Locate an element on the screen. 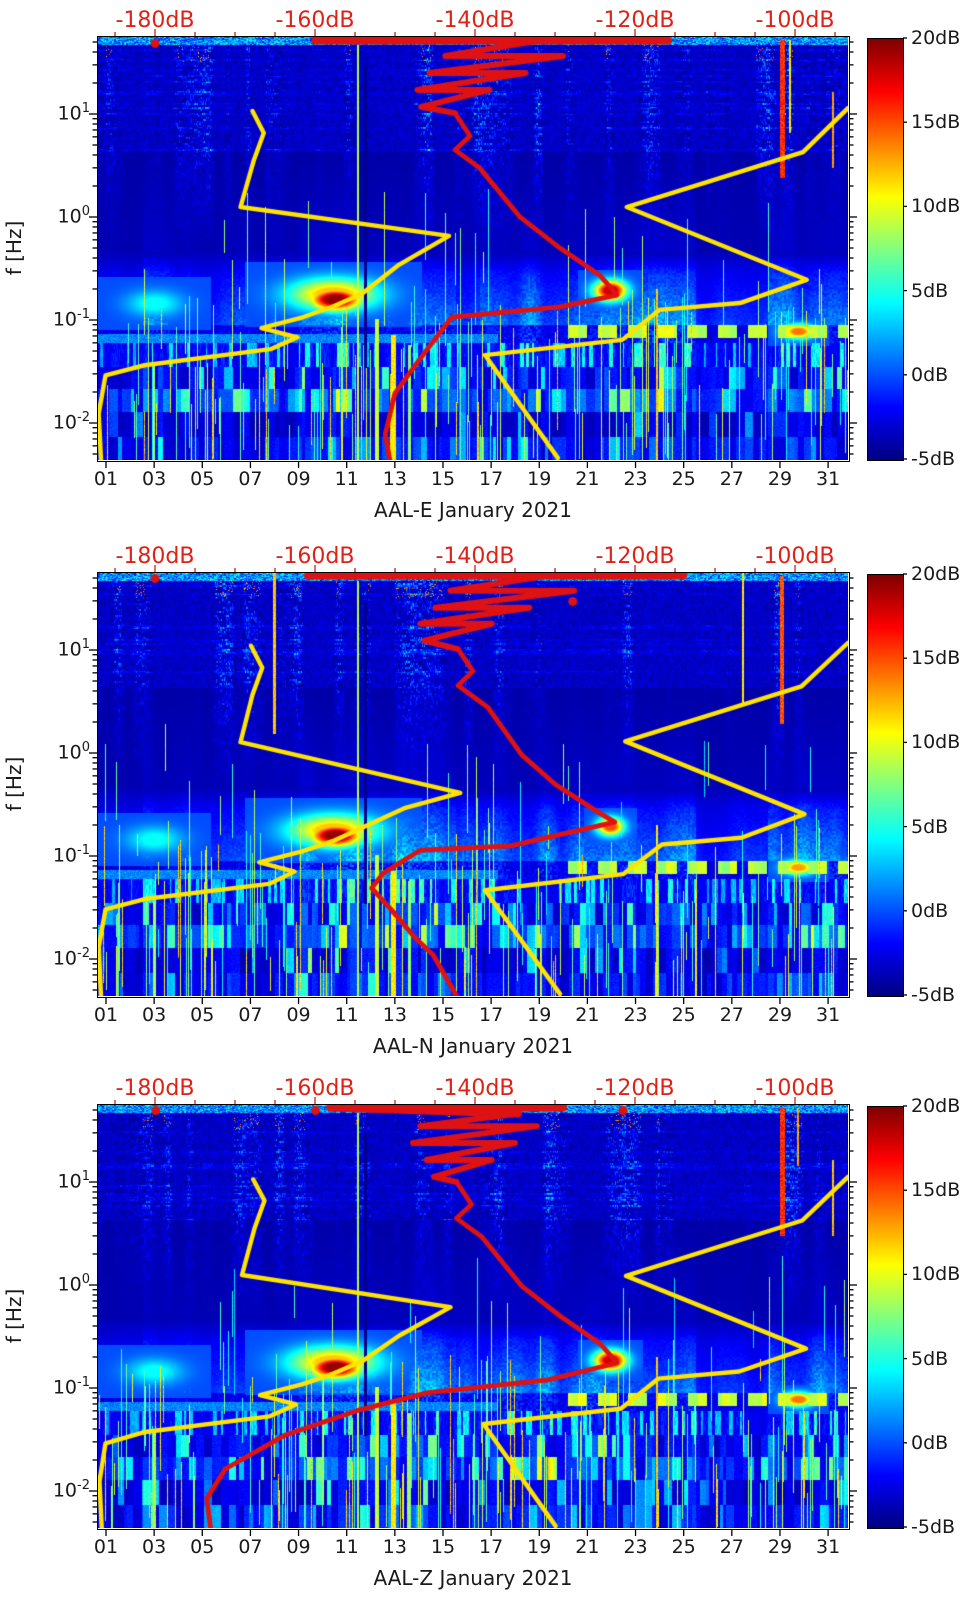 Image resolution: width=962 pixels, height=1599 pixels. panel-title: AAL-N January 2021 is located at coordinates (473, 1046).